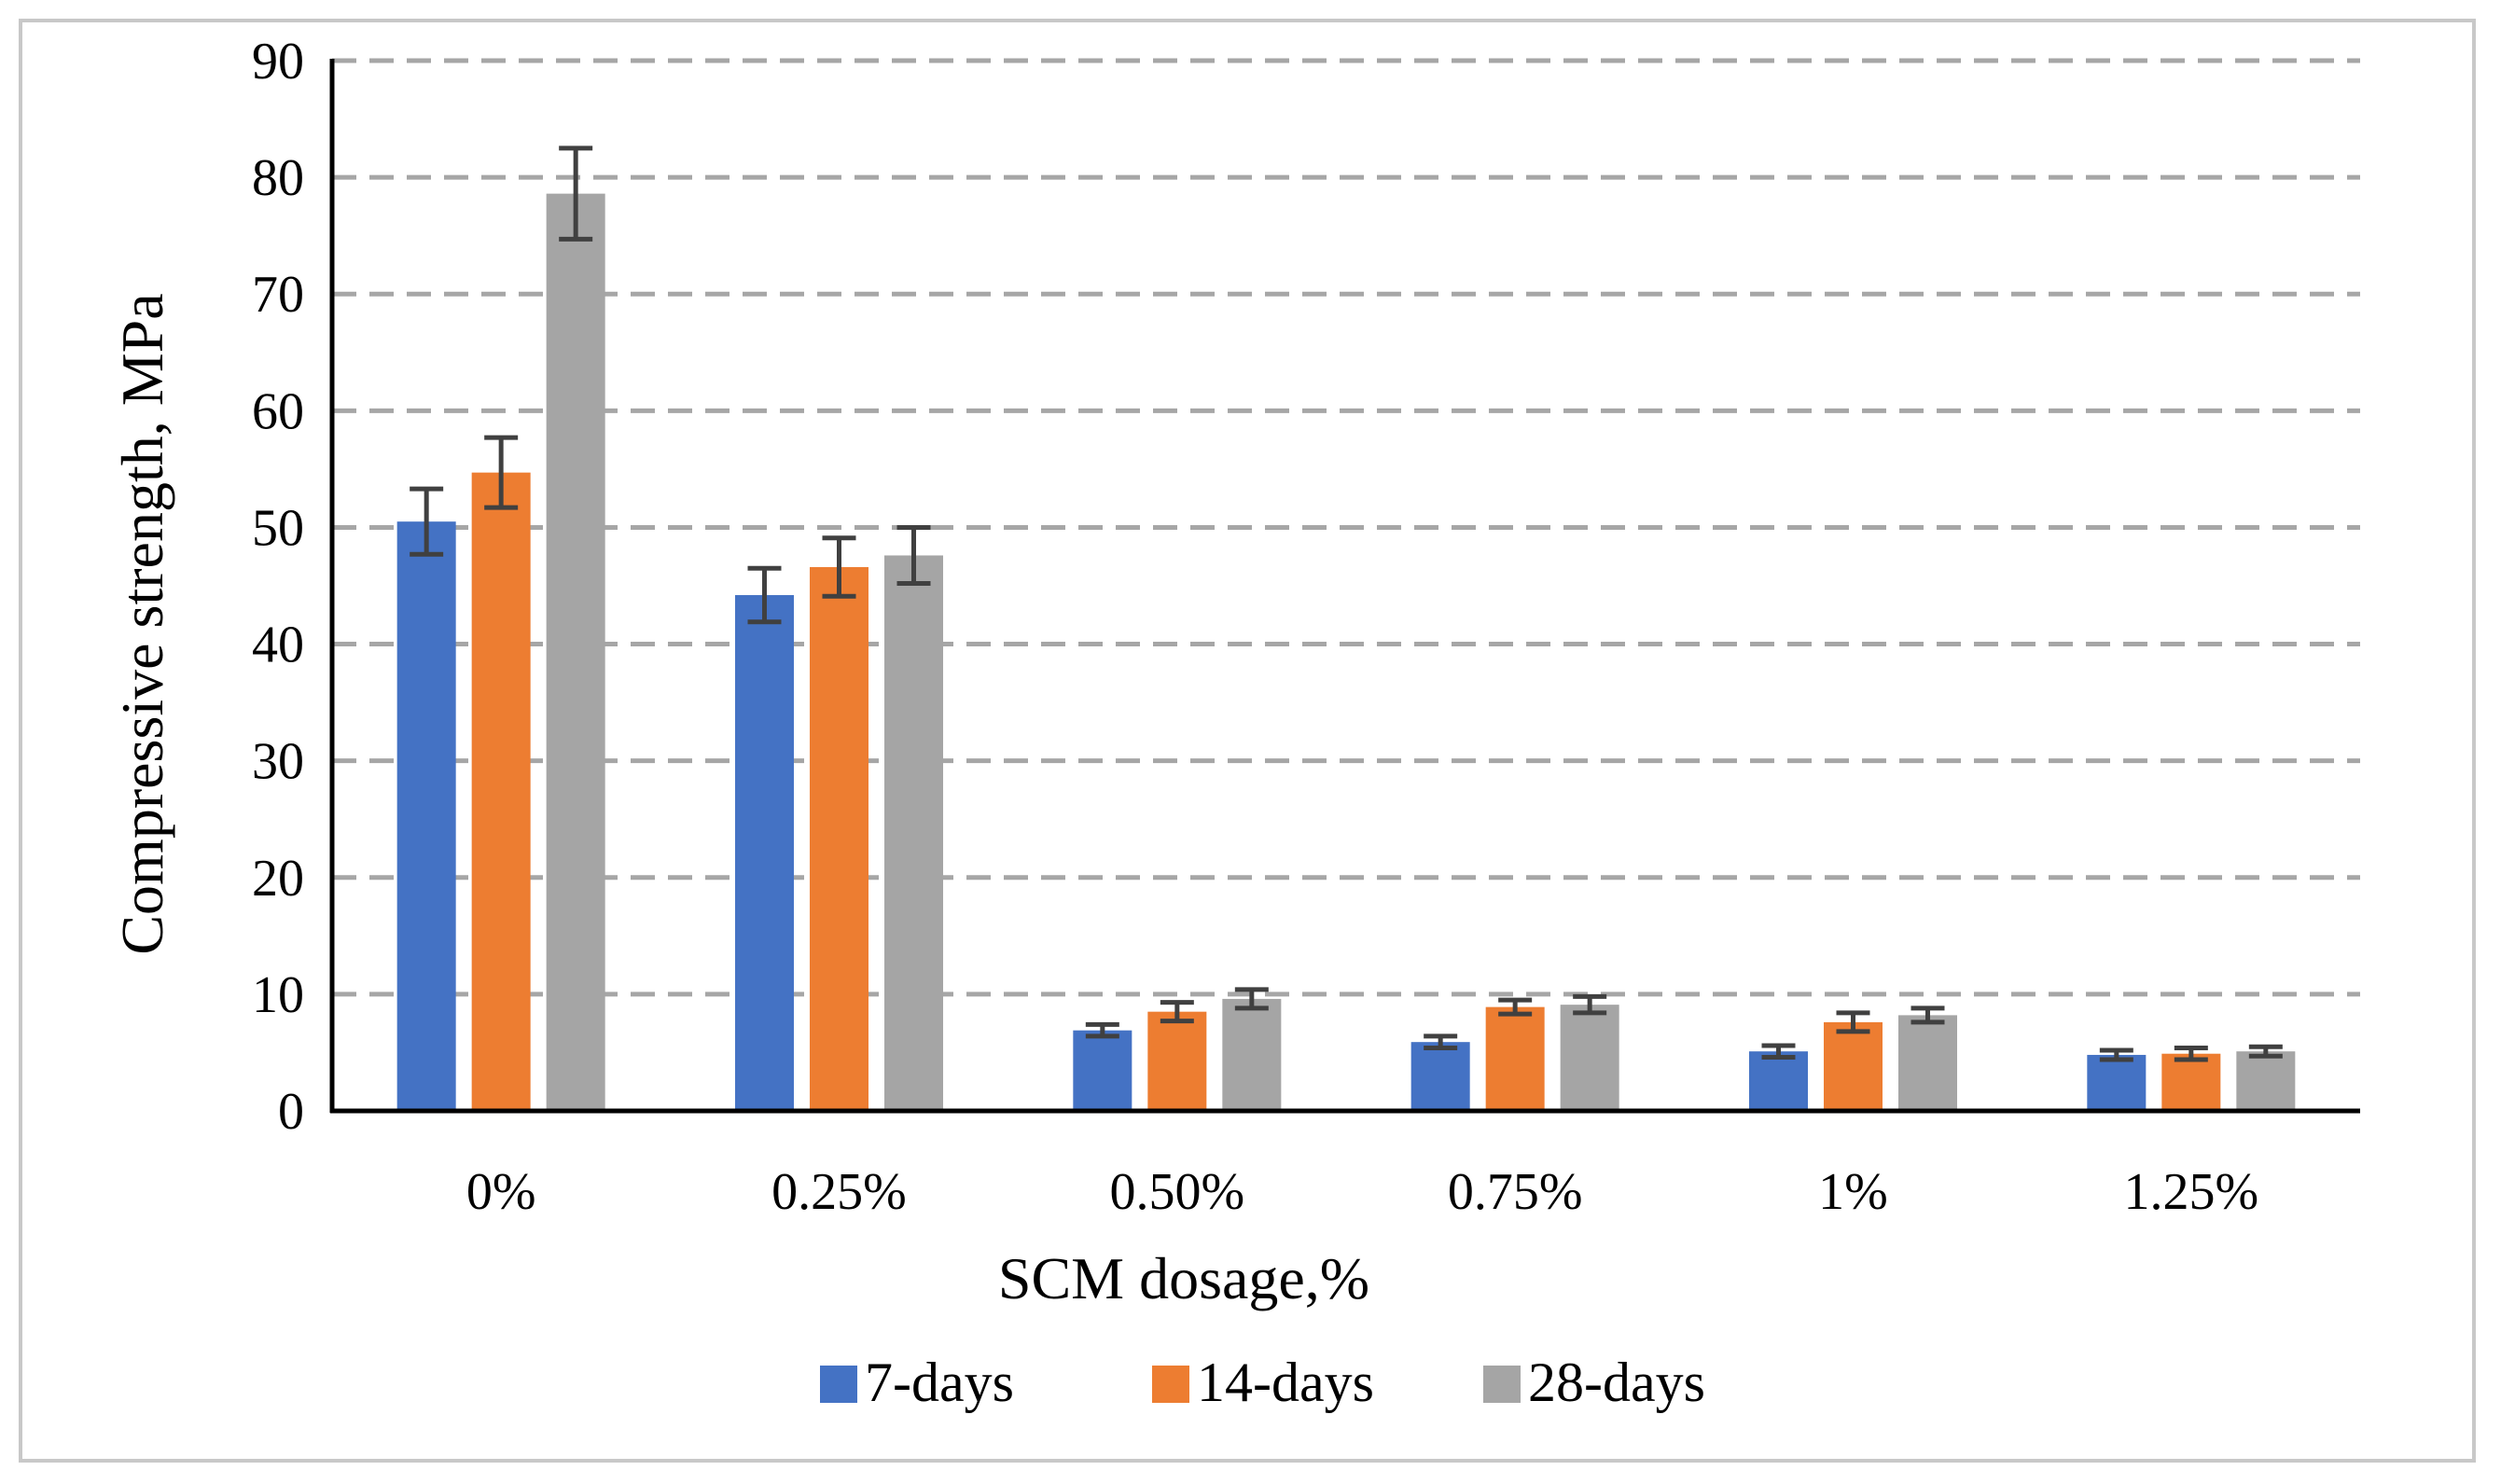 The image size is (2501, 1484). Describe the element at coordinates (839, 1192) in the screenshot. I see `x-tick-label: 0.25%` at that location.